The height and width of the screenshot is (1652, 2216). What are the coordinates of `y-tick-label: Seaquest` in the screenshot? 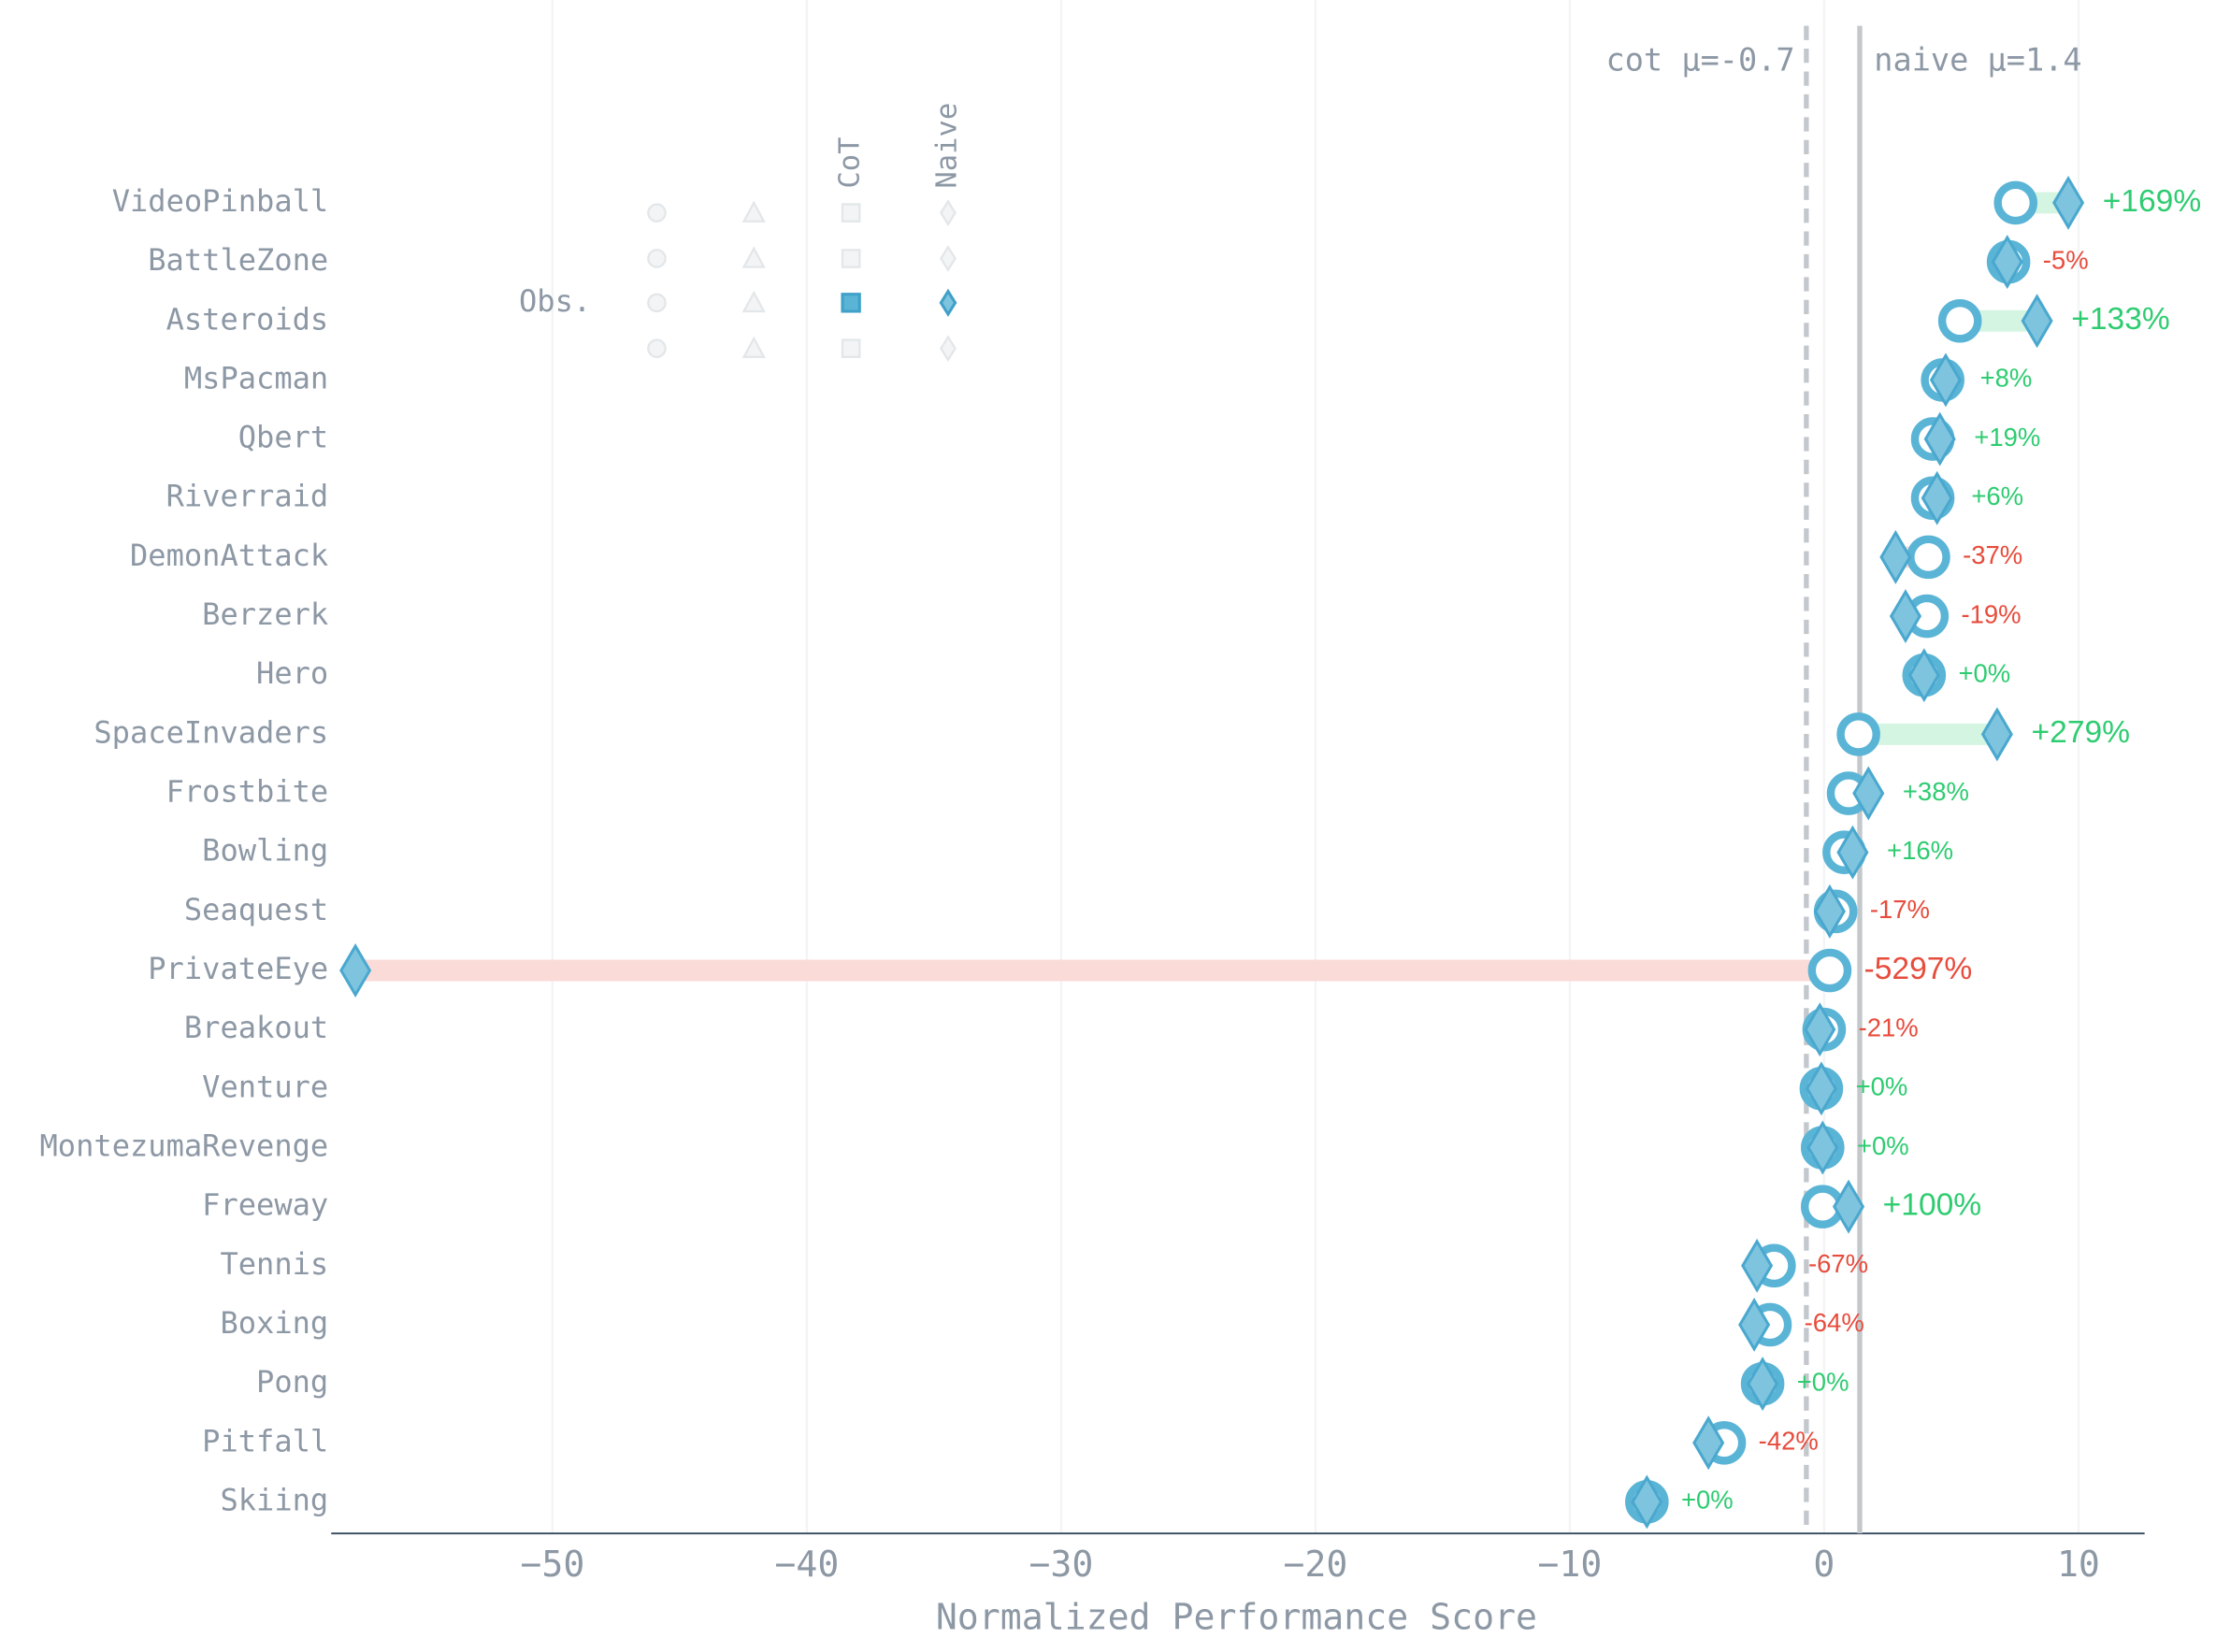 It's located at (256, 910).